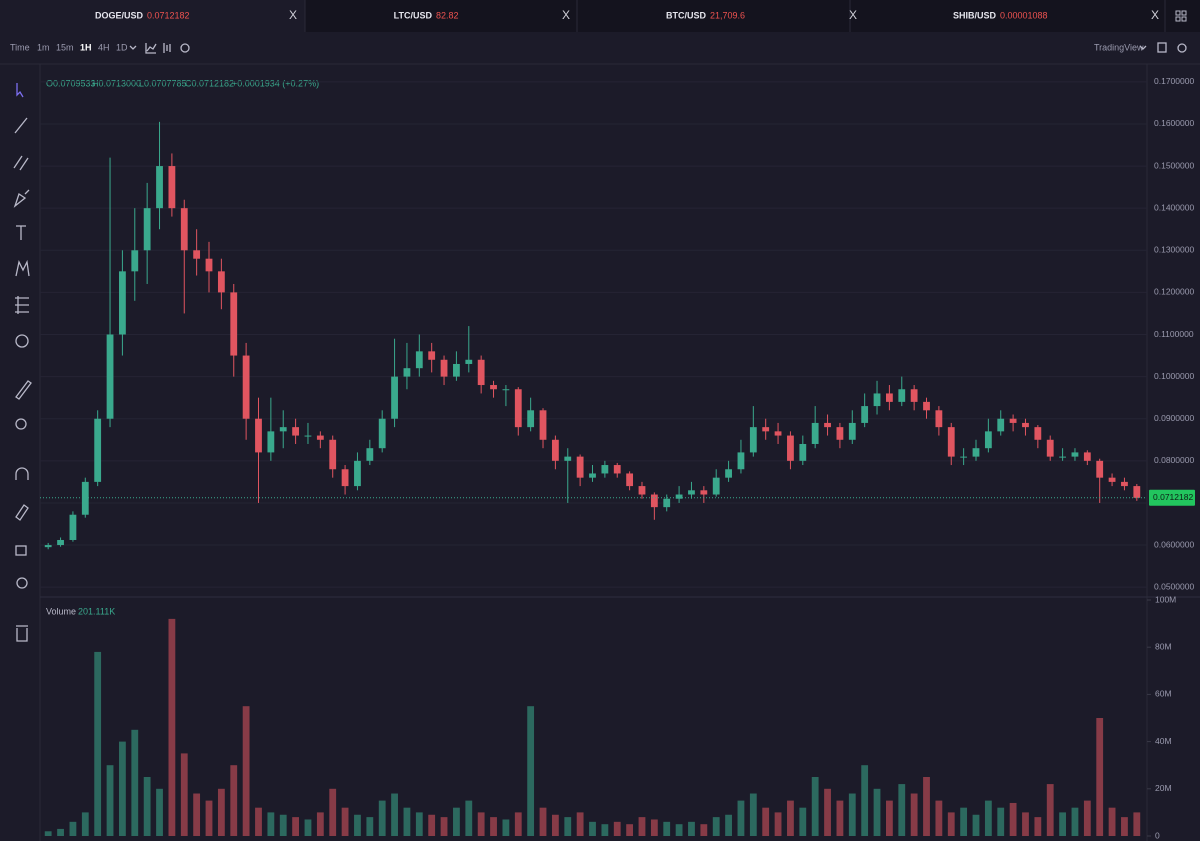 This screenshot has width=1200, height=841. I want to click on active-tab, so click(152, 16).